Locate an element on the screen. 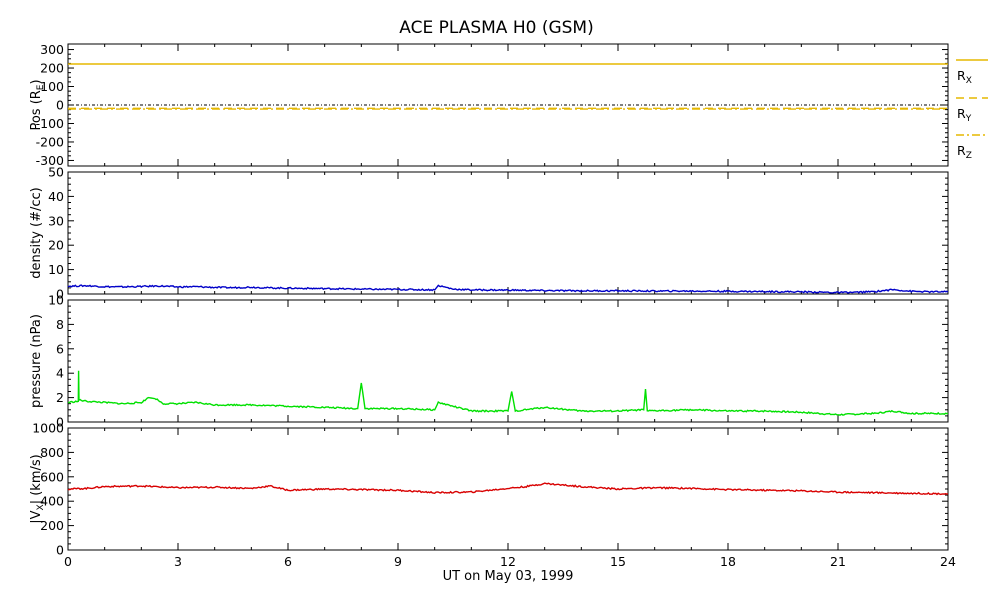  y-tick-label: 4 is located at coordinates (60, 373).